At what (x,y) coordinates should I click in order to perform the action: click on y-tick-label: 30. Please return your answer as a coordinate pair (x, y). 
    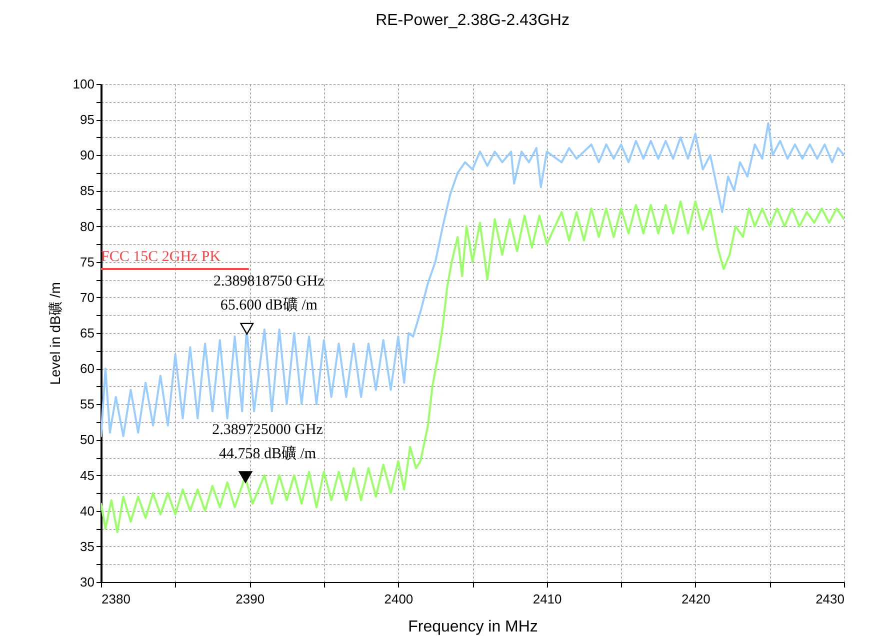
    Looking at the image, I should click on (87, 582).